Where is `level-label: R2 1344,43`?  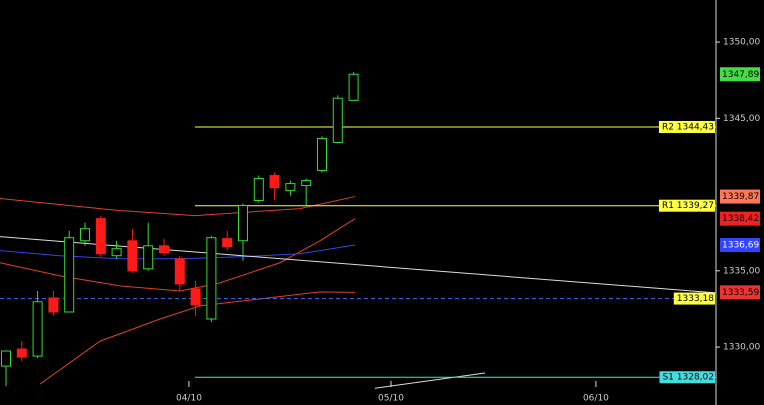
level-label: R2 1344,43 is located at coordinates (688, 128).